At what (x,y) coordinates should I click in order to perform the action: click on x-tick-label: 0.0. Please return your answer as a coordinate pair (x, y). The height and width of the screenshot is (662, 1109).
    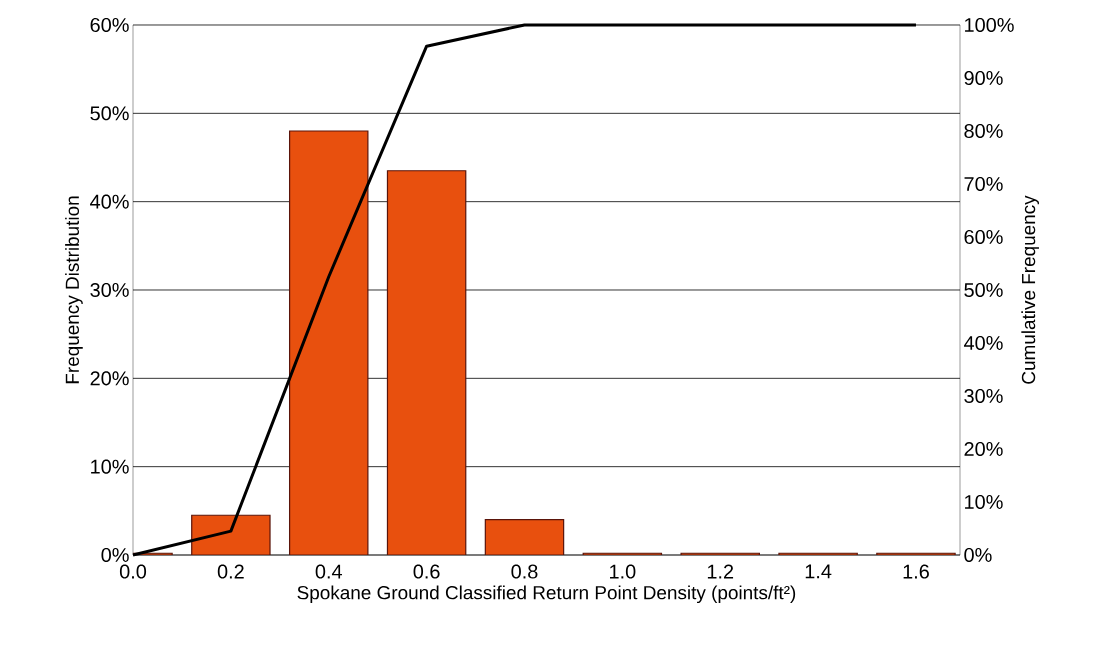
    Looking at the image, I should click on (133, 571).